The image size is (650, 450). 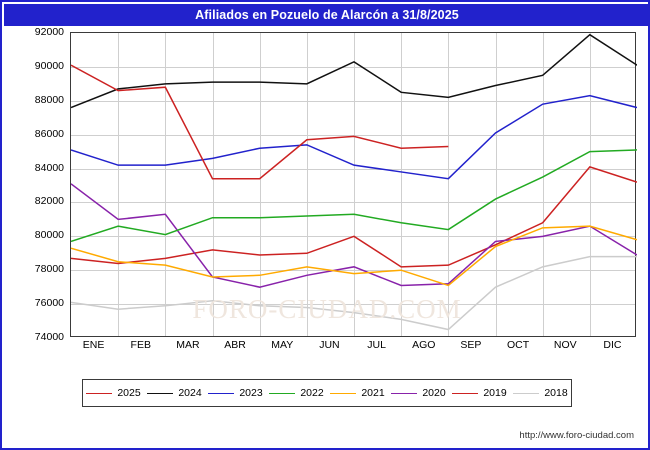 I want to click on legend-label: 2024, so click(x=190, y=393).